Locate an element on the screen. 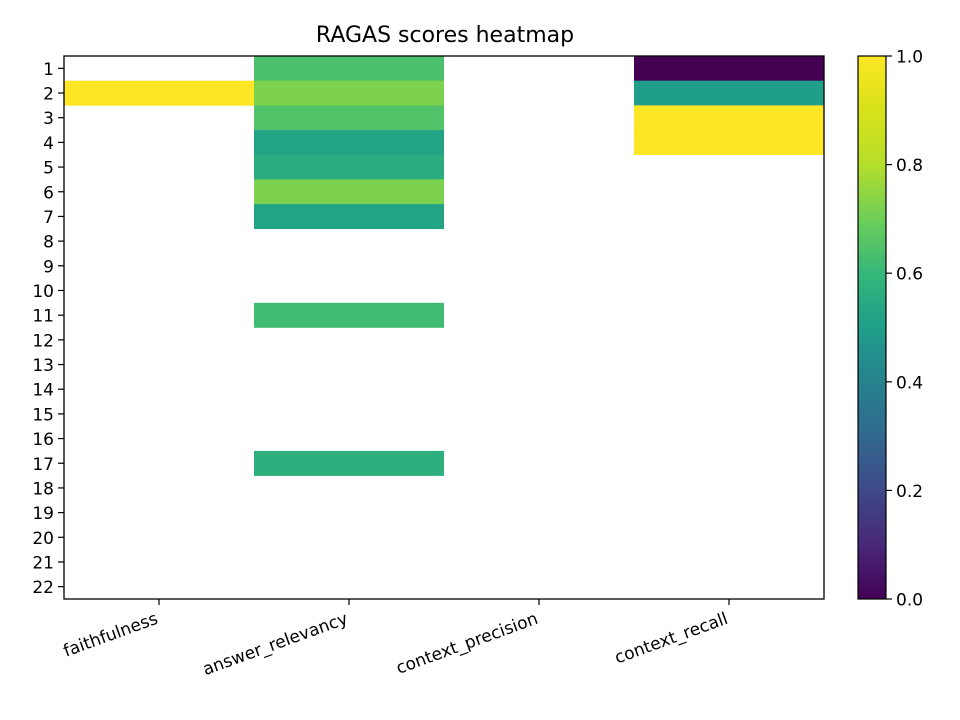 Image resolution: width=960 pixels, height=720 pixels. heatmap-cell-5-answer_relevancy is located at coordinates (349, 167).